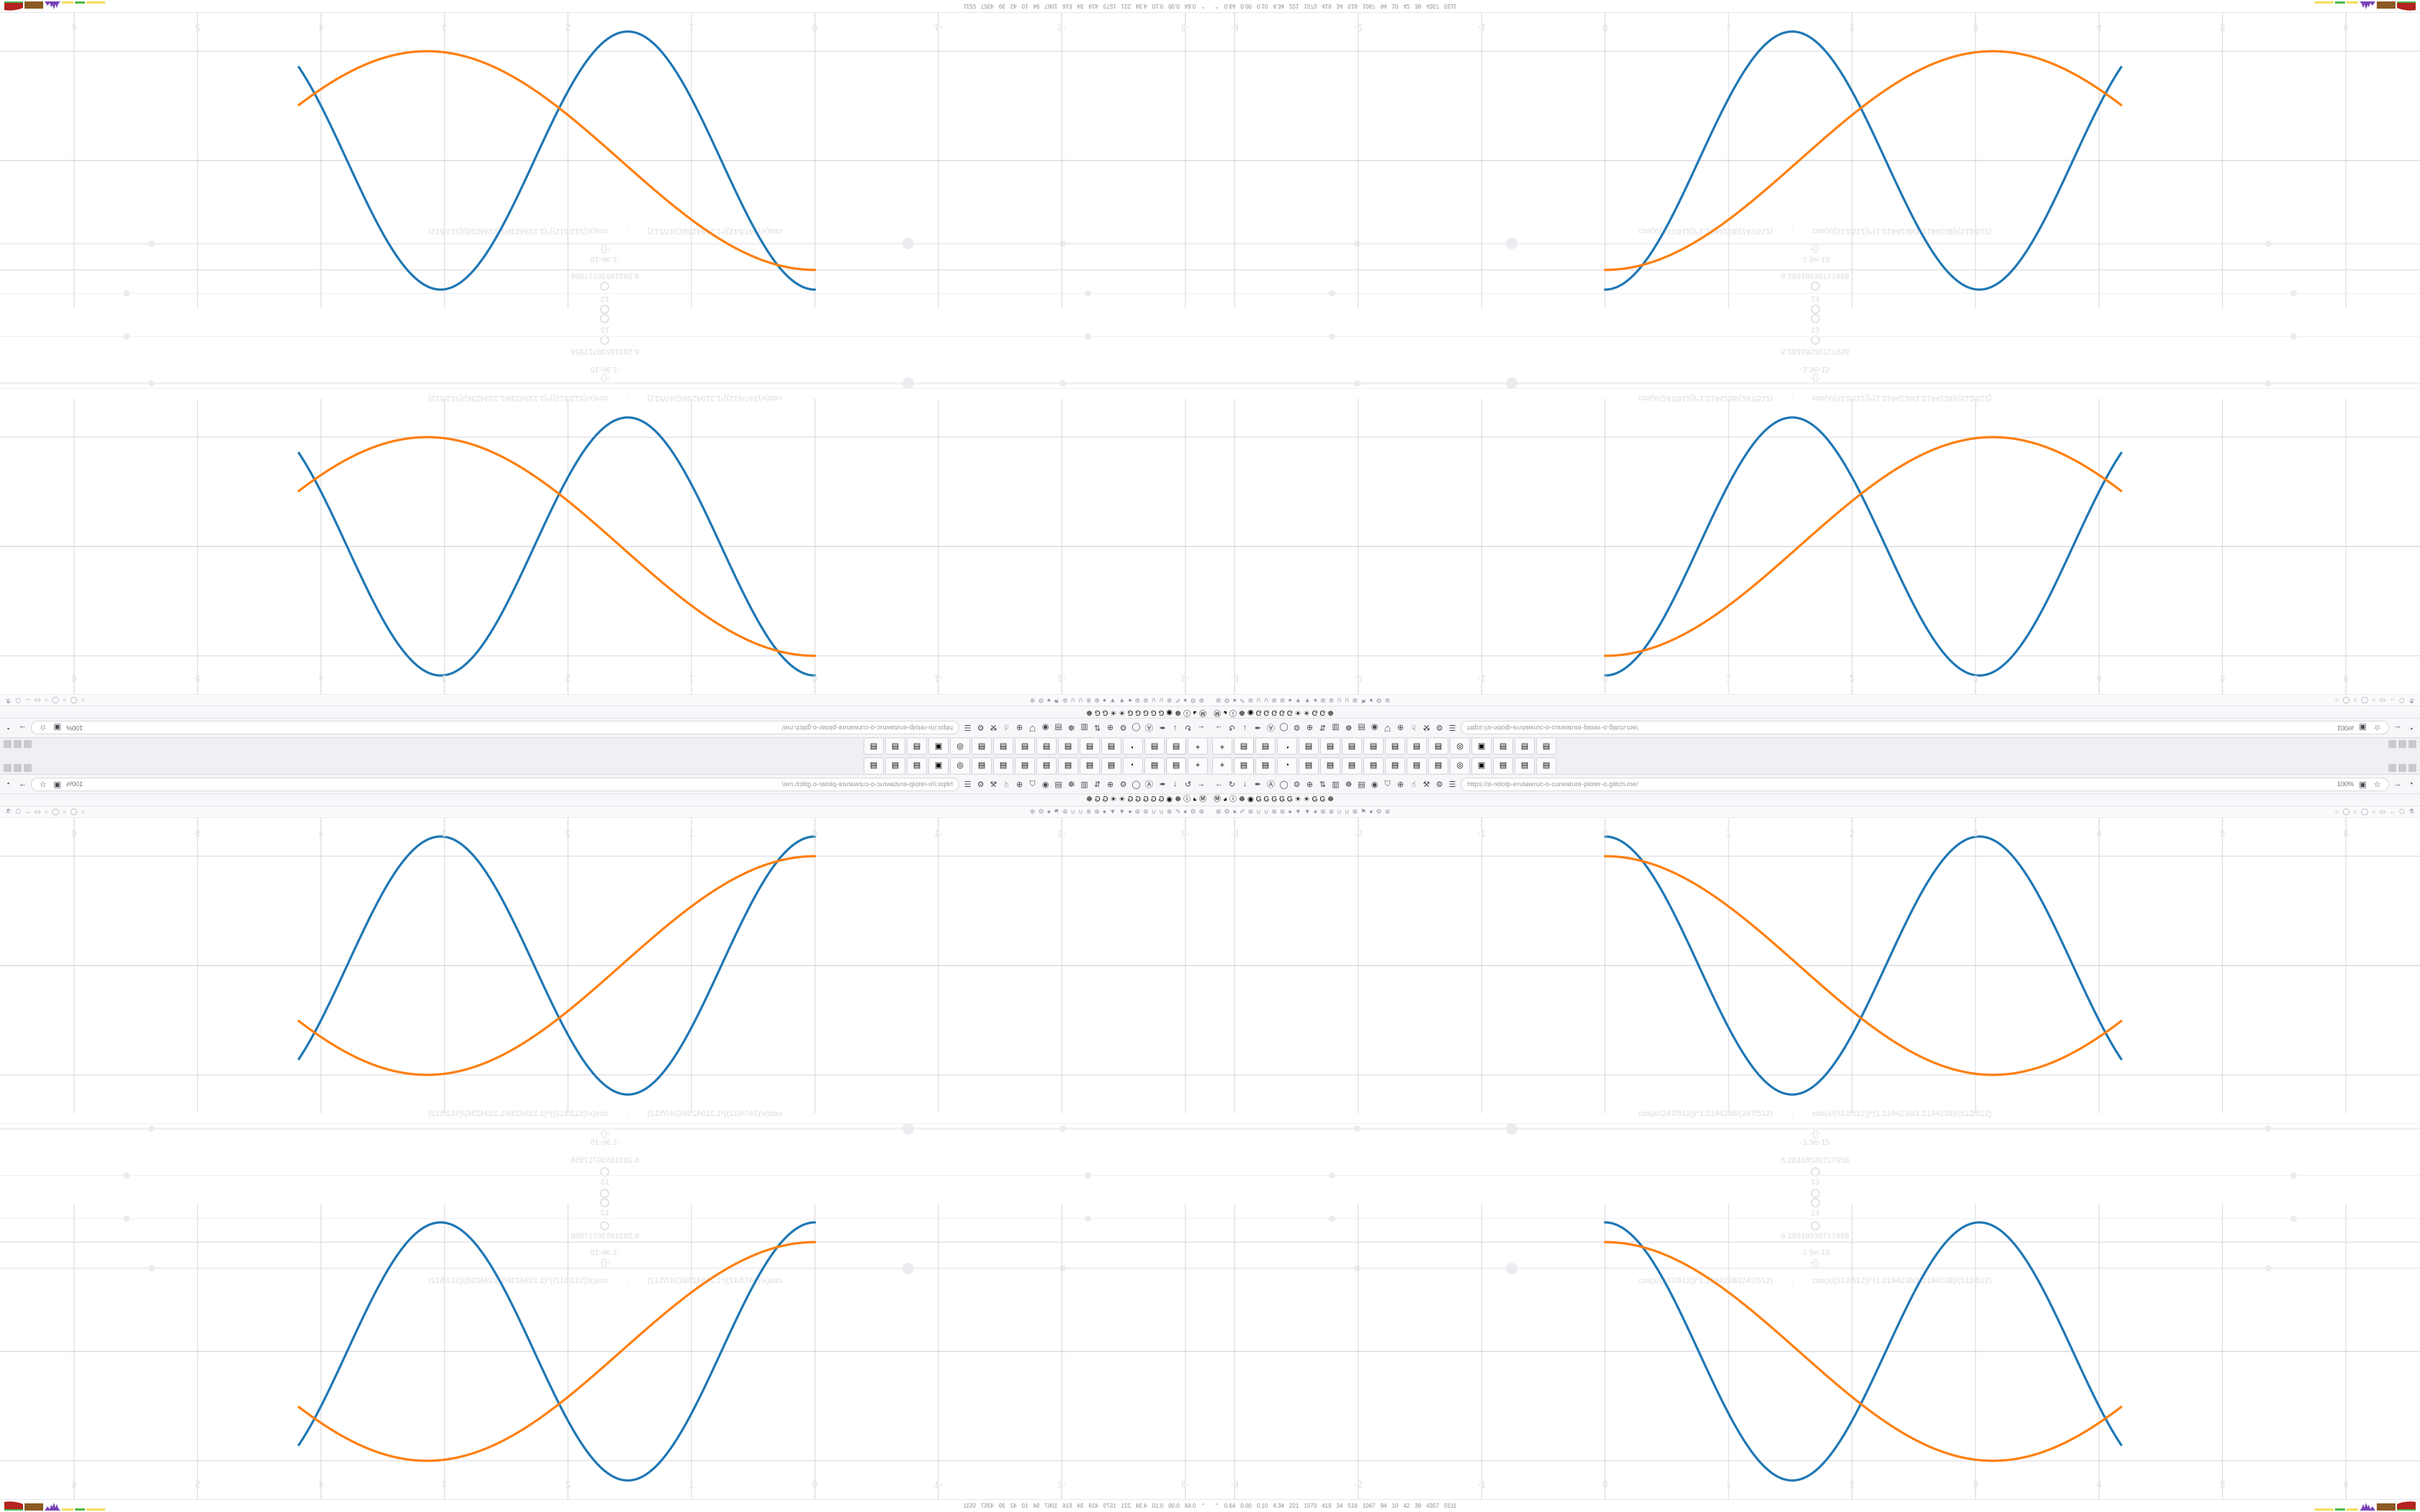  What do you see at coordinates (1153, 800) in the screenshot?
I see `extension-icon-6: G` at bounding box center [1153, 800].